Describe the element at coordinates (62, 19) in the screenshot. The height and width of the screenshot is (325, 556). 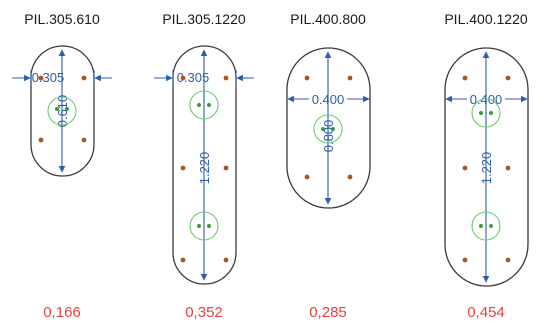
I see `pile-title: PIL.305.610` at that location.